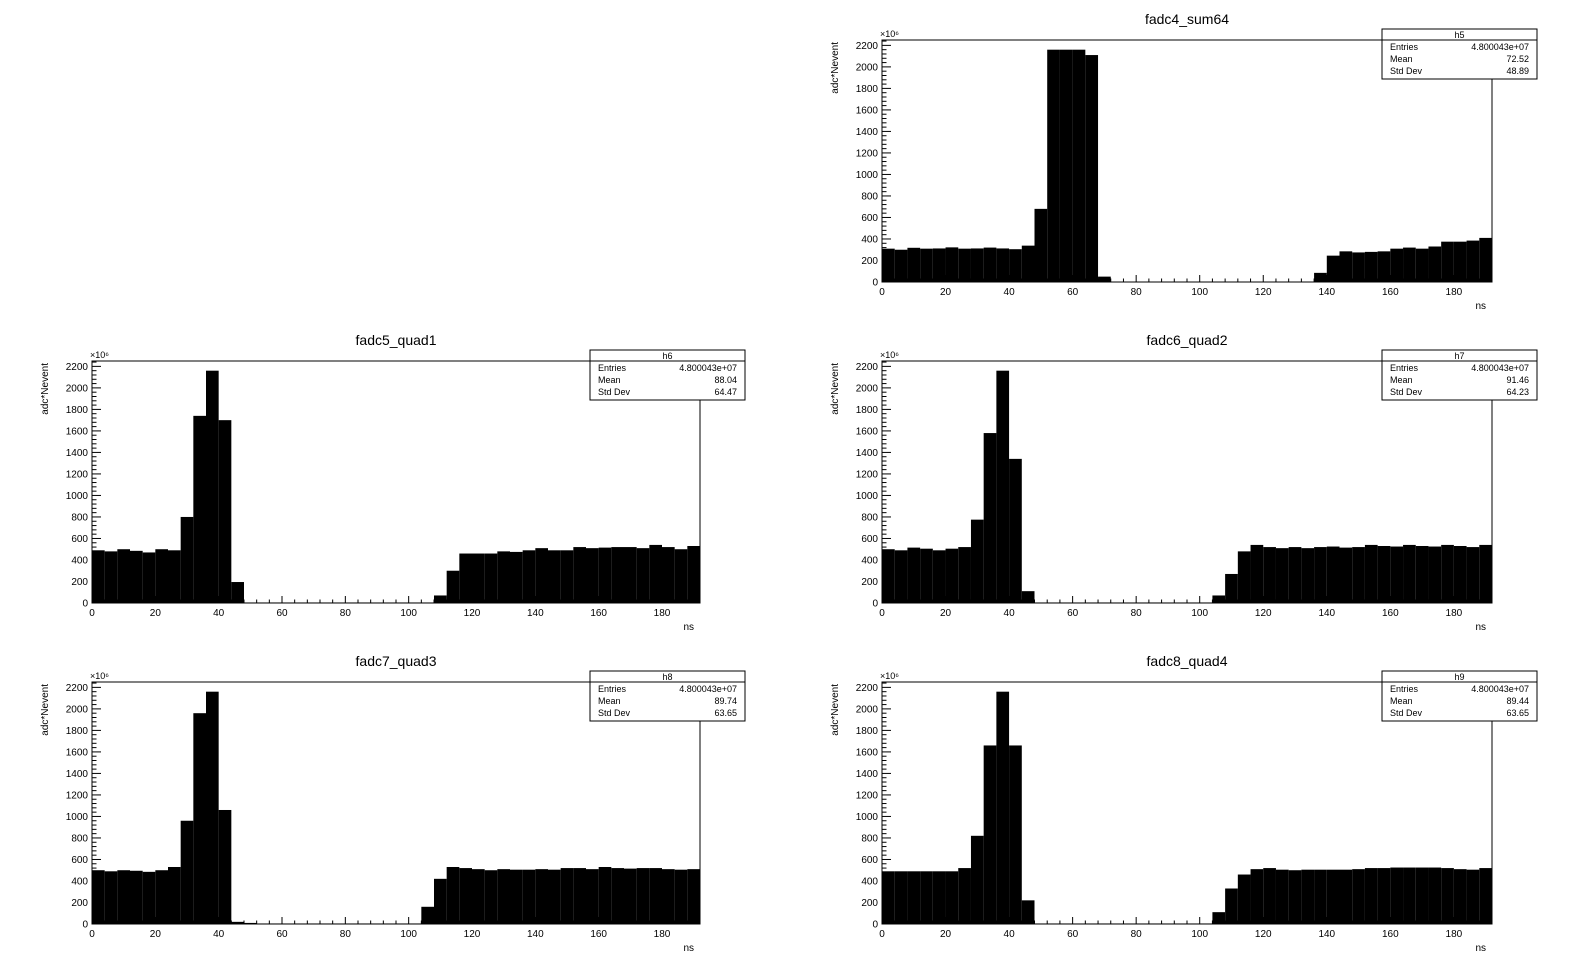 The height and width of the screenshot is (972, 1596). Describe the element at coordinates (79, 582) in the screenshot. I see `y-tick-label: 200` at that location.